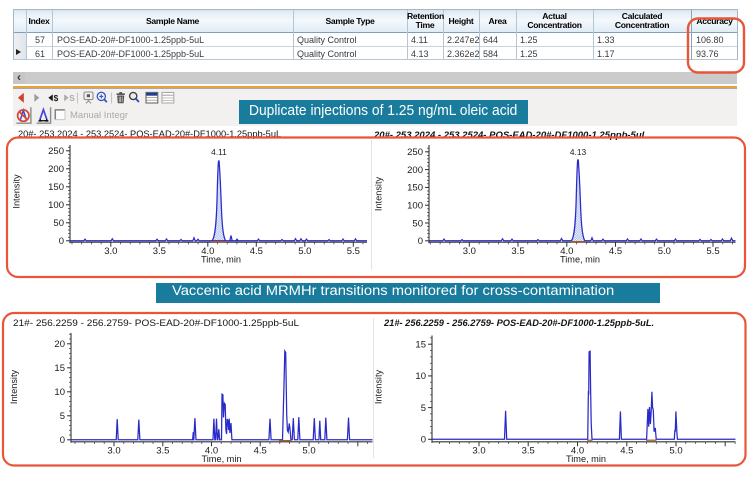  What do you see at coordinates (72, 98) in the screenshot?
I see `svg-text: S` at bounding box center [72, 98].